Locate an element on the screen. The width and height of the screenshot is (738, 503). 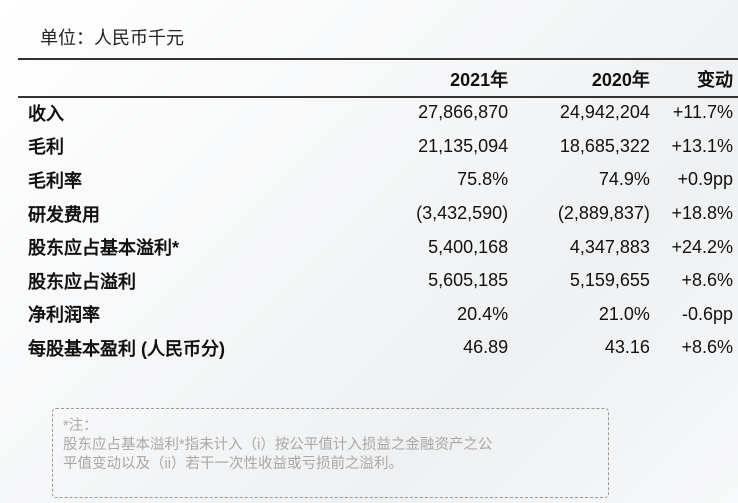
value-2021: (3,432,590) is located at coordinates (462, 213).